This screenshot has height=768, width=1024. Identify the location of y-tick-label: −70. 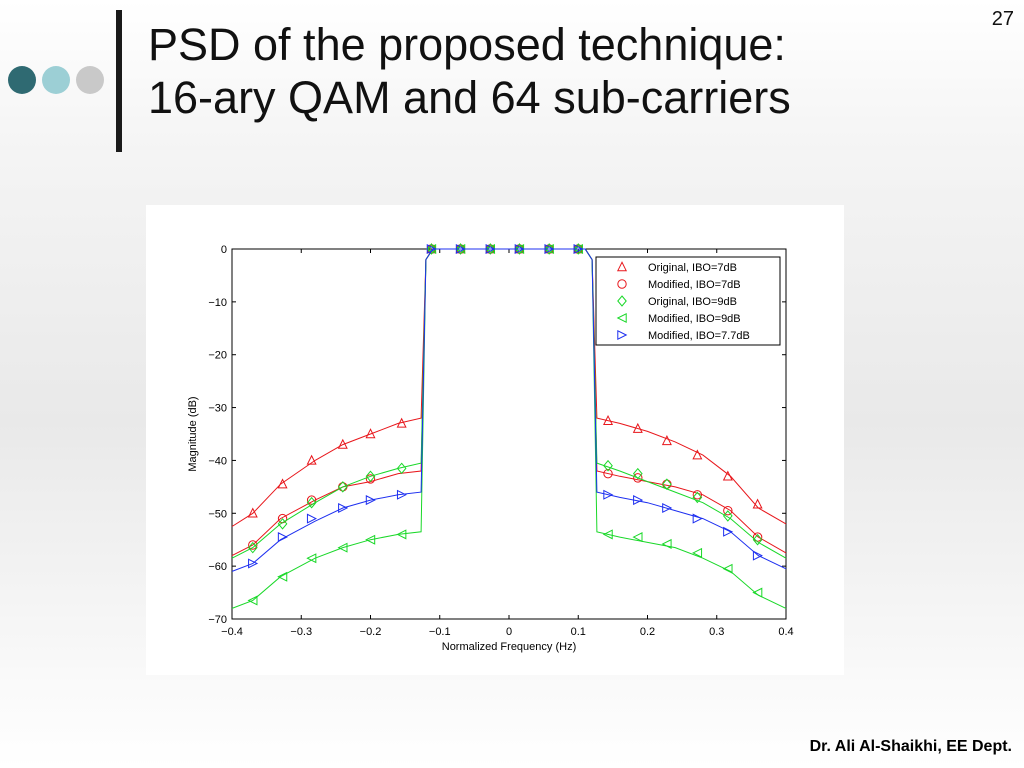
(217, 620).